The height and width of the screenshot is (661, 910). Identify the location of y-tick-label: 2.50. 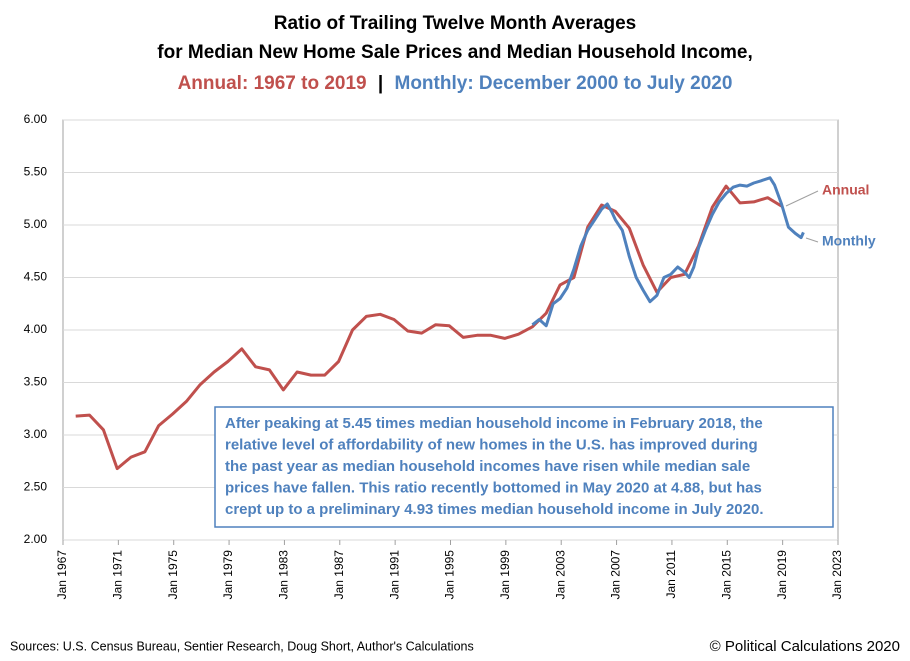
(36, 487).